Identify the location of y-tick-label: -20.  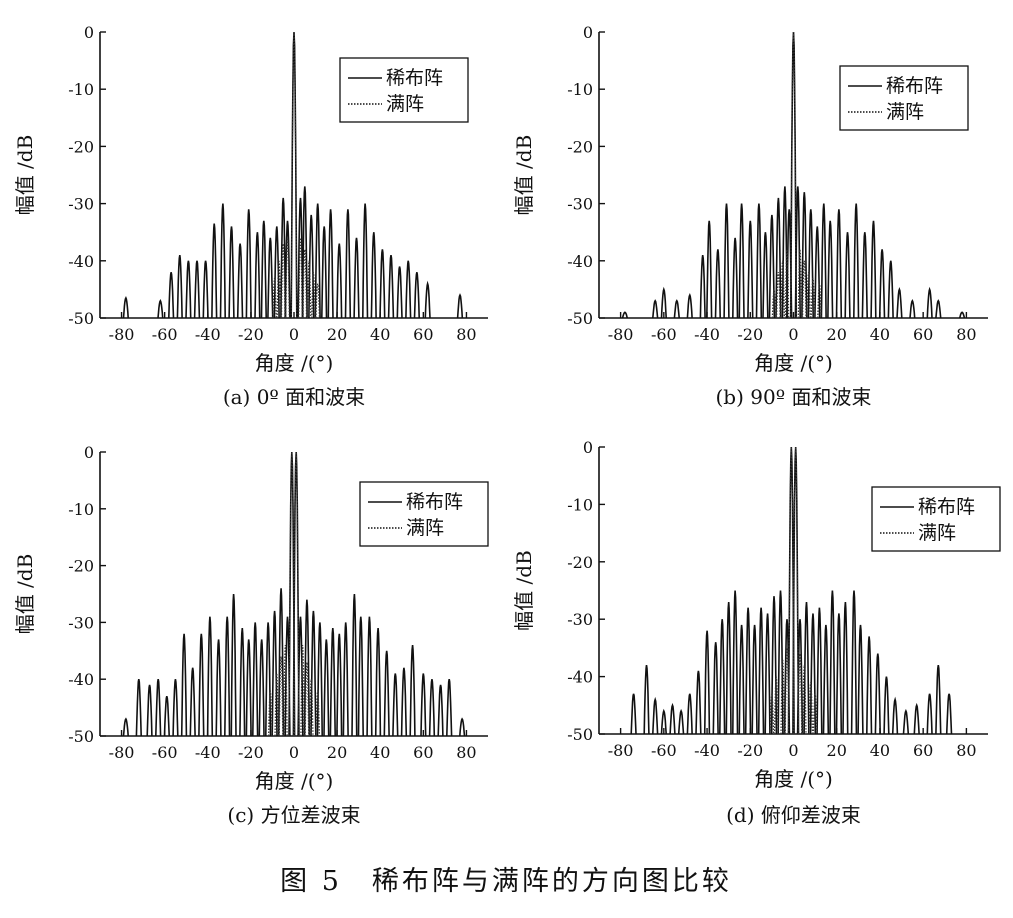
(81, 566).